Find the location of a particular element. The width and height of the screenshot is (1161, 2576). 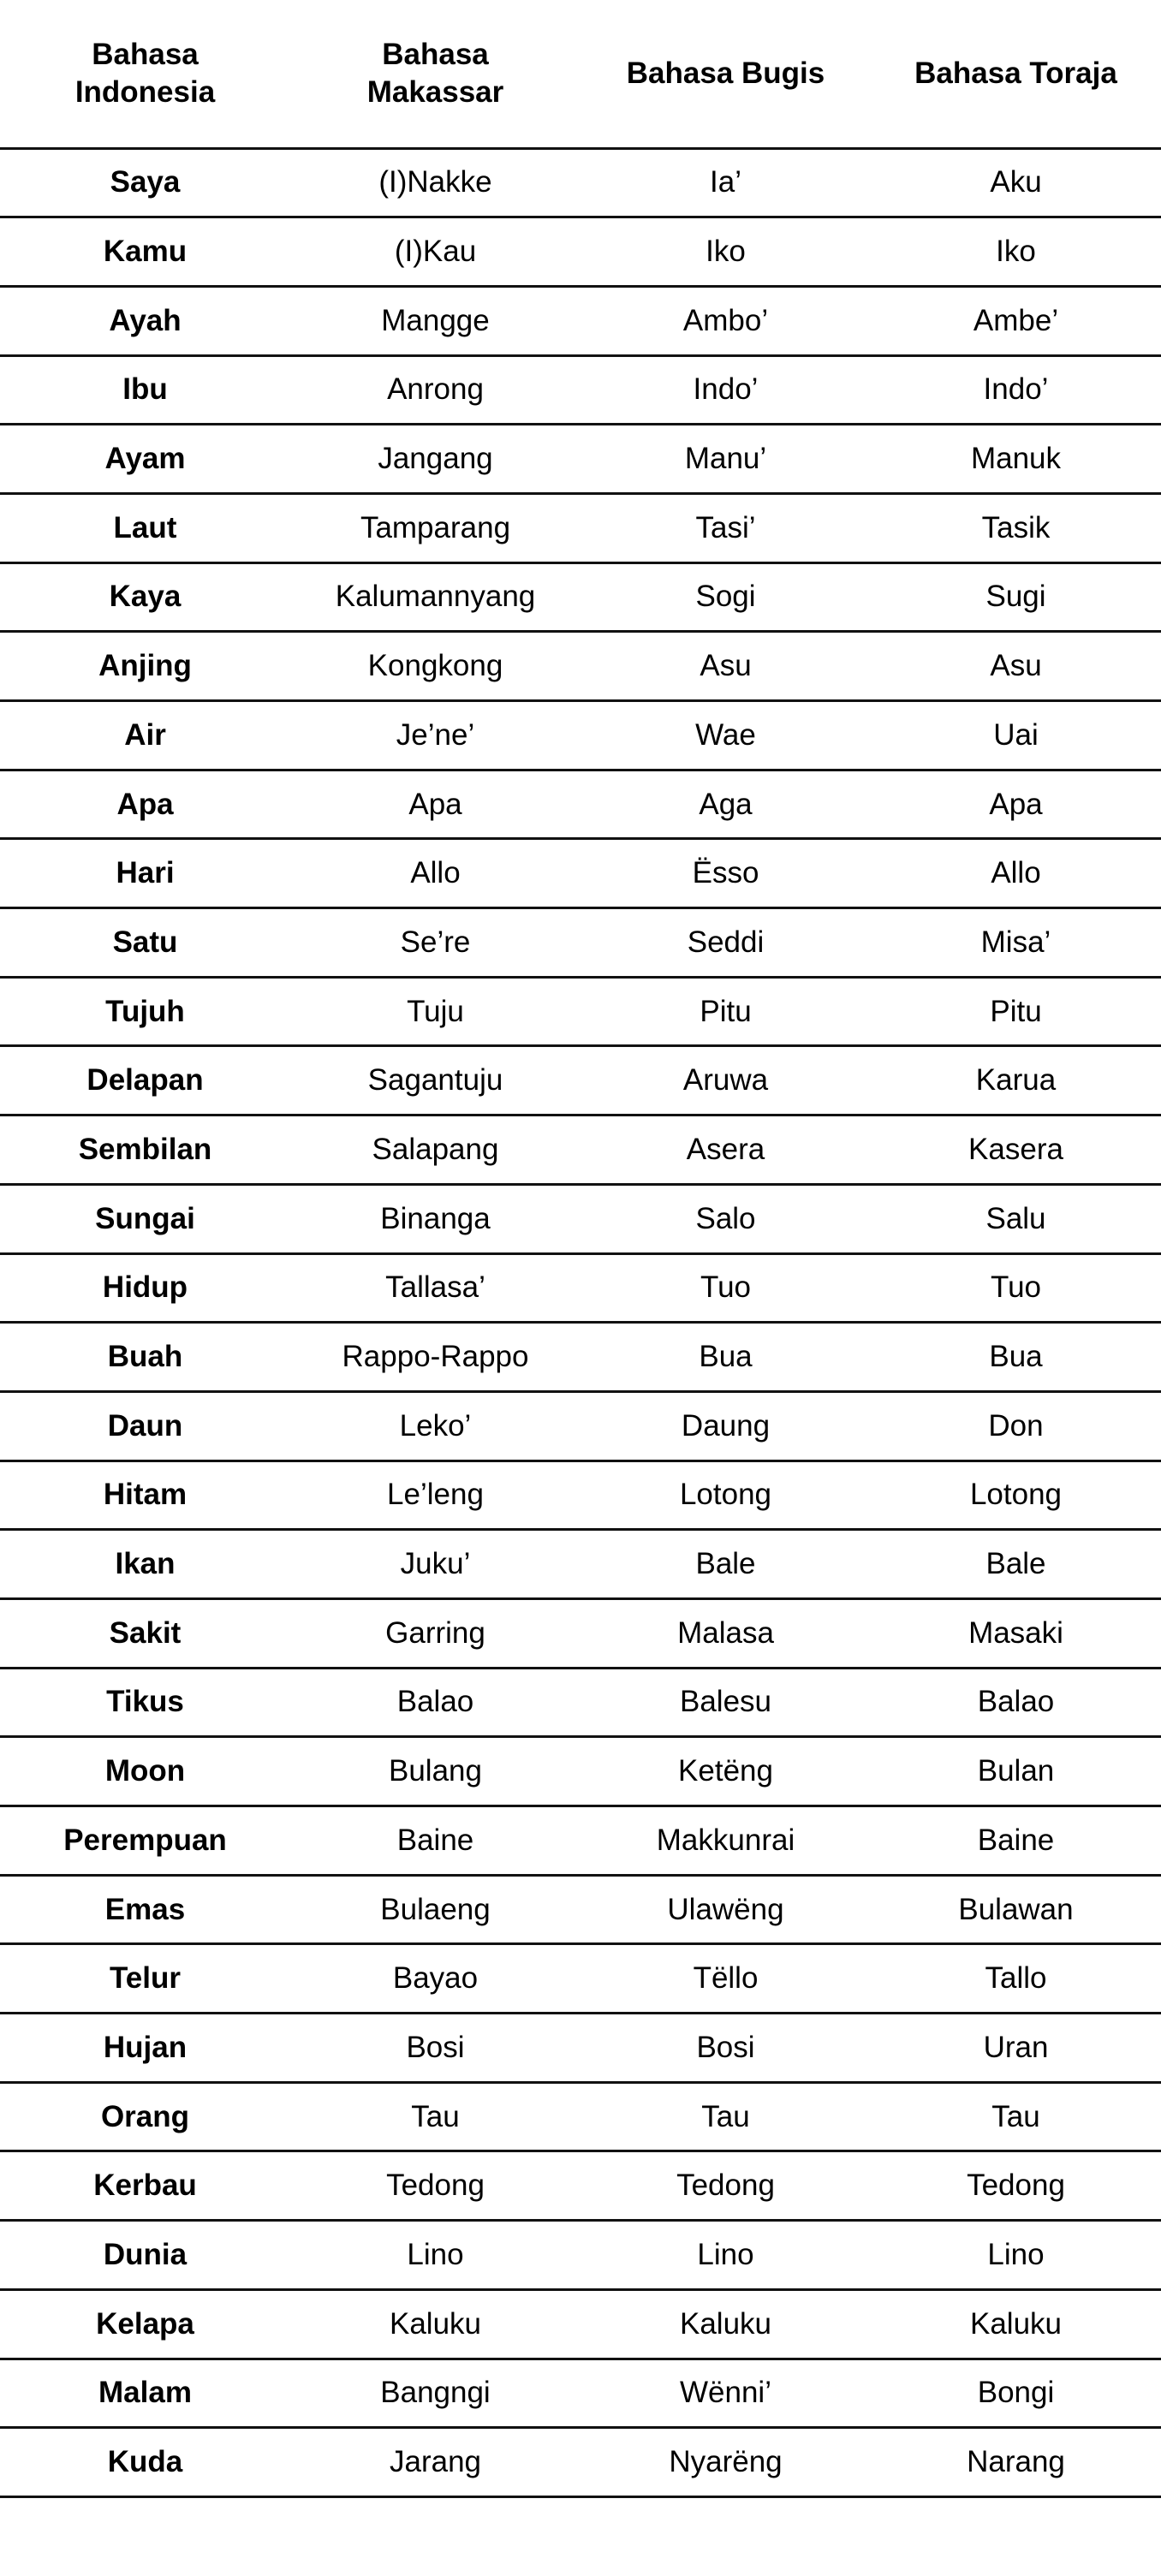

cell-makassar: Tuju is located at coordinates (435, 1012).